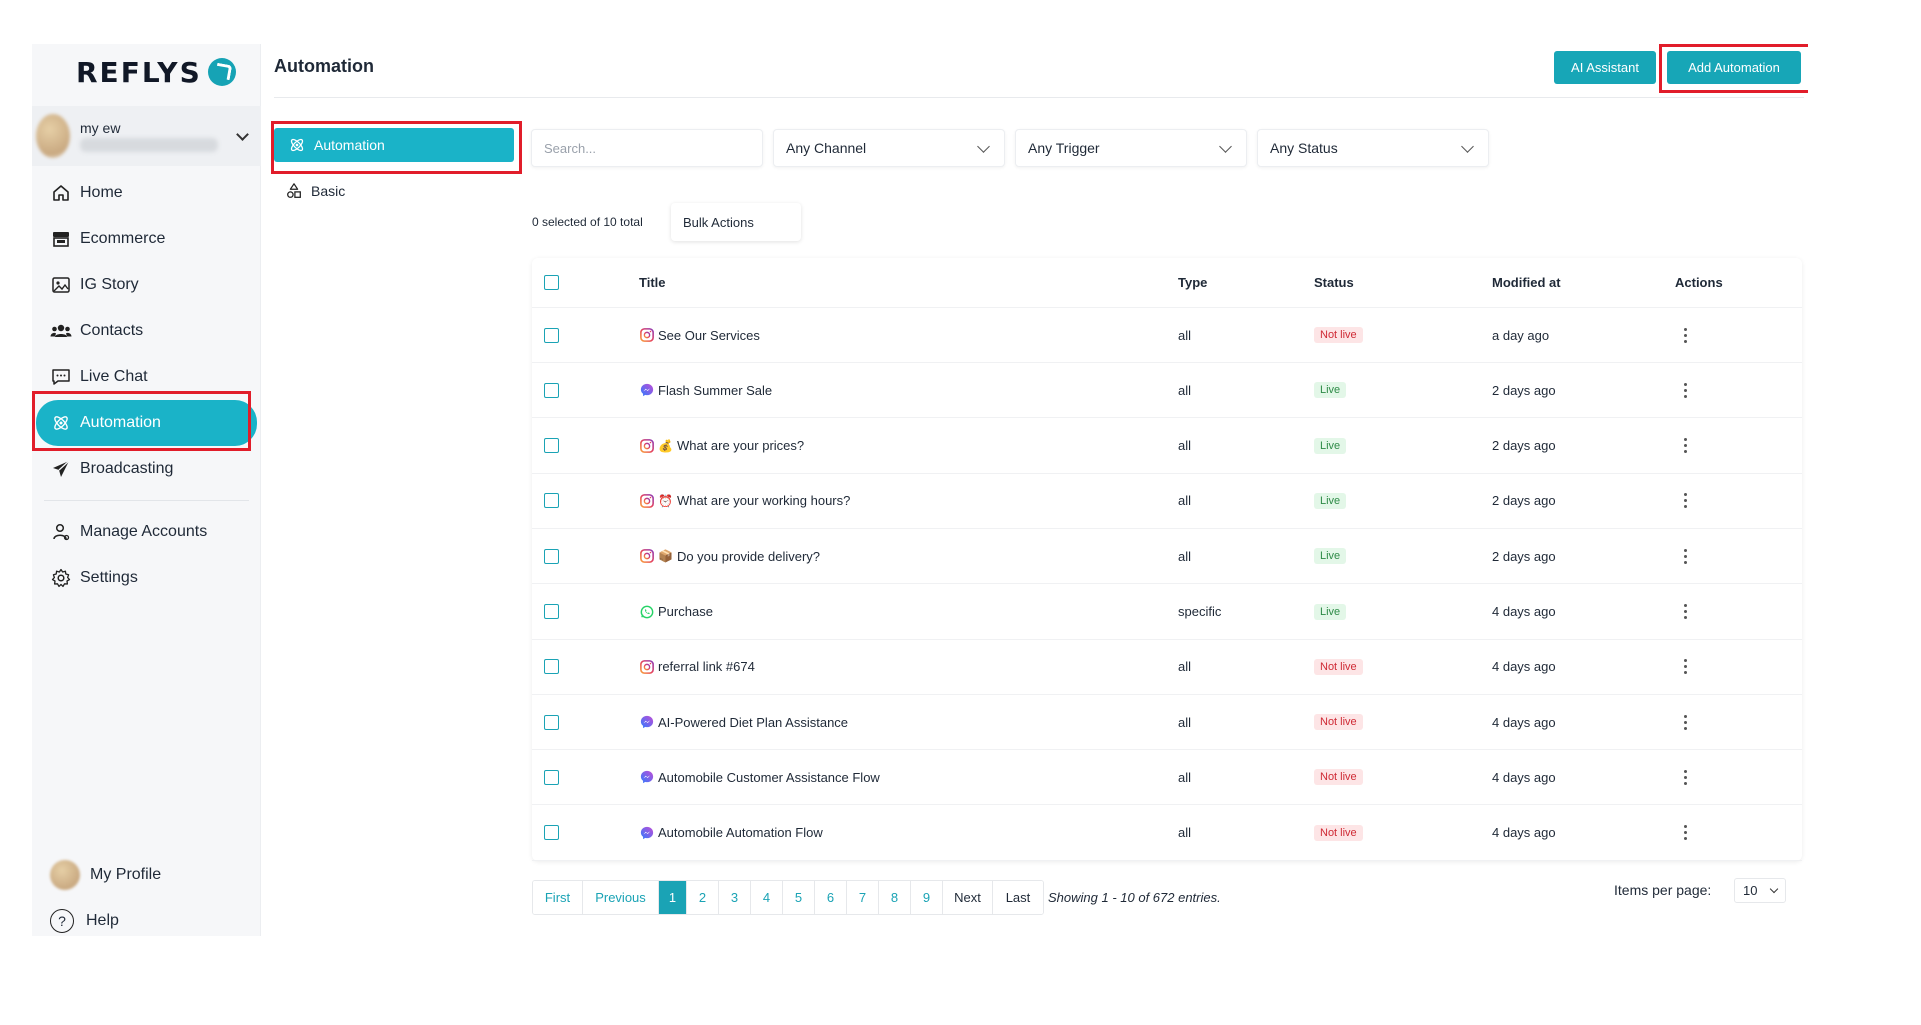 This screenshot has height=1025, width=1921. Describe the element at coordinates (1167, 667) in the screenshot. I see `table-row: referral link #674 all Not live 4 days ago` at that location.